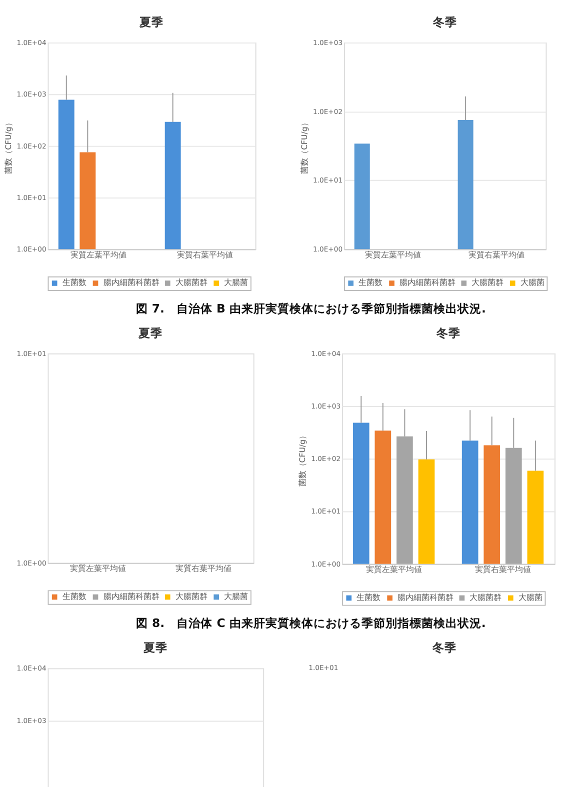  Describe the element at coordinates (443, 647) in the screenshot. I see `text: 冬季` at that location.